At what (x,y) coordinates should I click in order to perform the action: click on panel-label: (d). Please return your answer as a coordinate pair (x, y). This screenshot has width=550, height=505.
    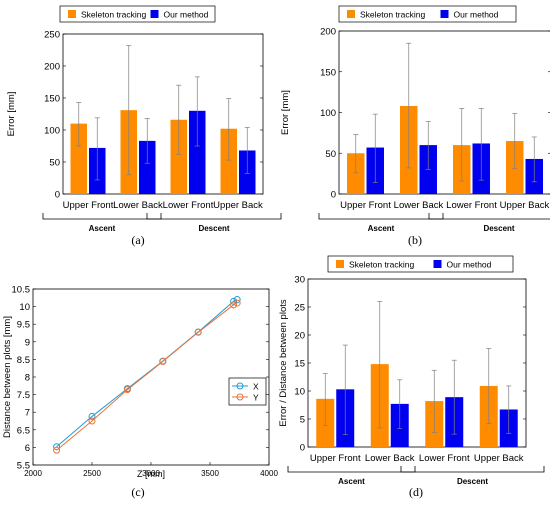
    Looking at the image, I should click on (416, 492).